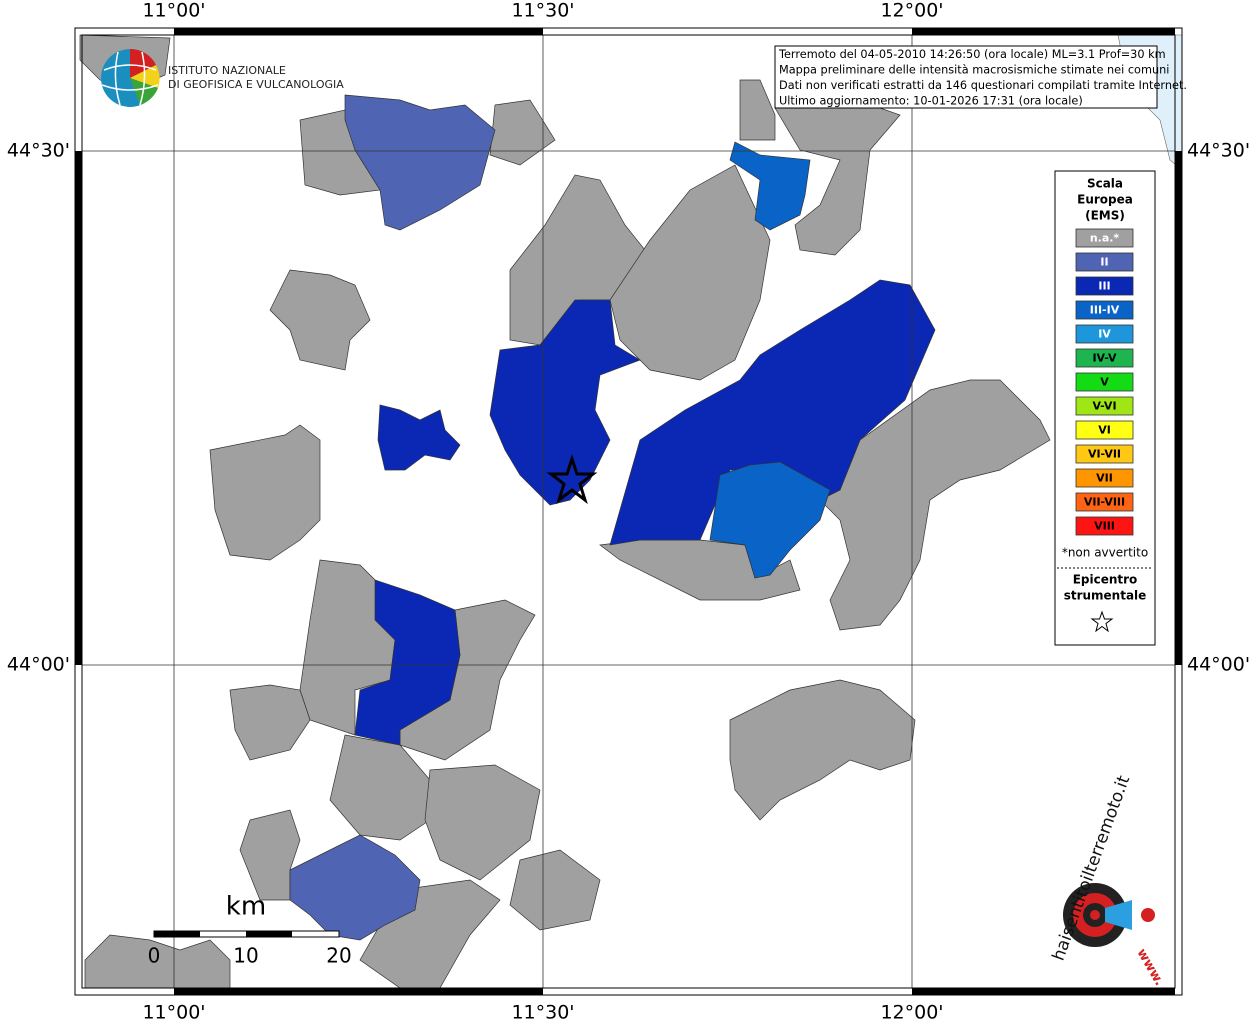  Describe the element at coordinates (250, 930) in the screenshot. I see `scale-bar: km 0 10 20` at that location.